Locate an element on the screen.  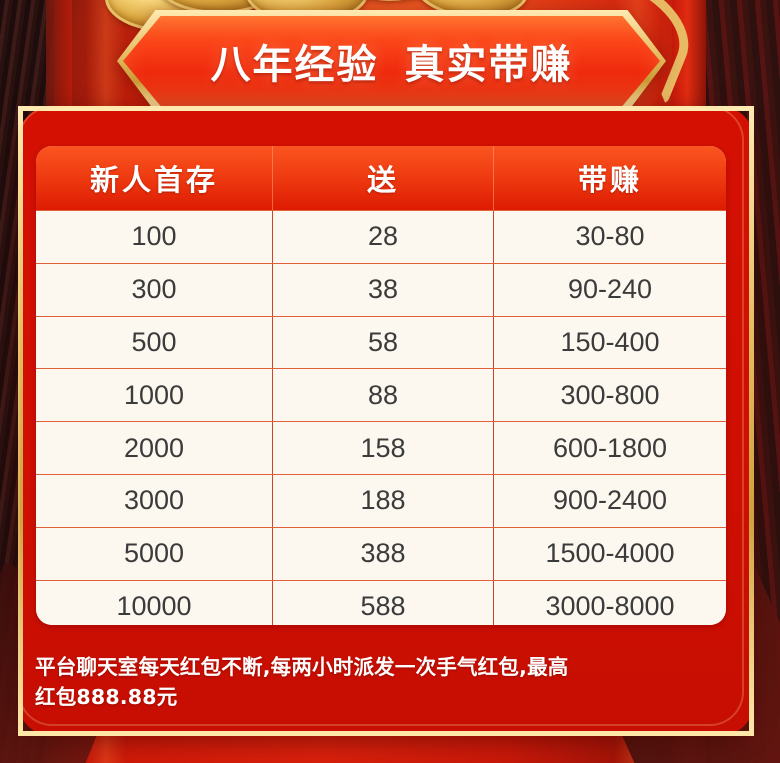
cell-earnings: 900-2400 is located at coordinates (610, 500).